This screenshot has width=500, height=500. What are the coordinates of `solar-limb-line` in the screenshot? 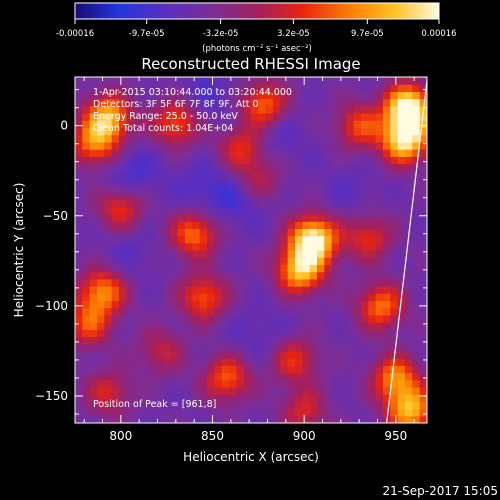 It's located at (406, 251).